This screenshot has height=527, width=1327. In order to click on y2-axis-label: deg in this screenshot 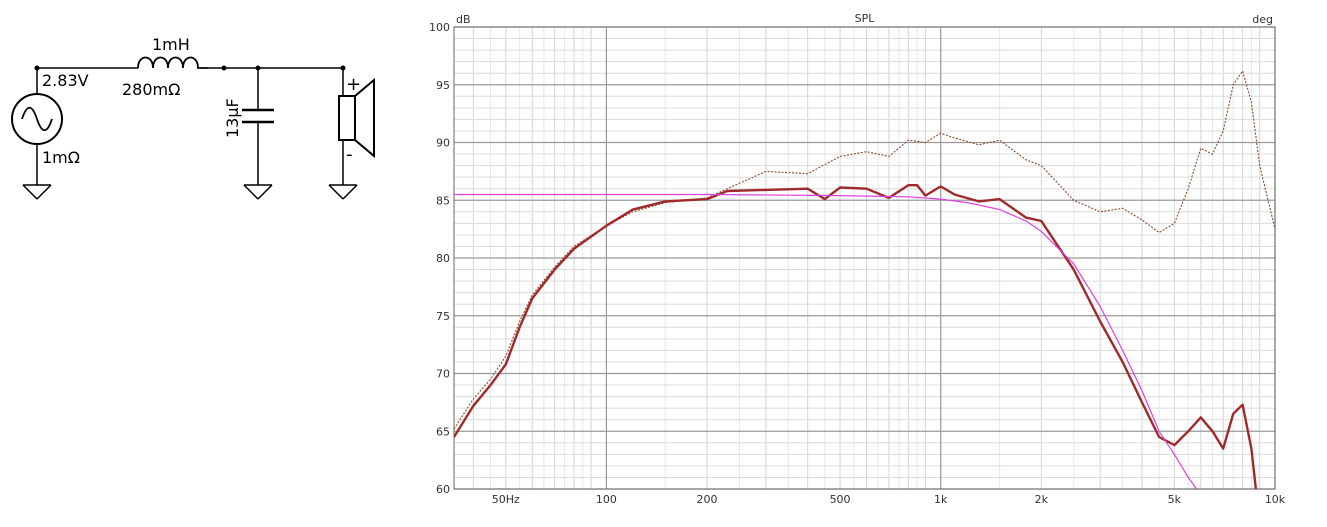, I will do `click(1262, 19)`.